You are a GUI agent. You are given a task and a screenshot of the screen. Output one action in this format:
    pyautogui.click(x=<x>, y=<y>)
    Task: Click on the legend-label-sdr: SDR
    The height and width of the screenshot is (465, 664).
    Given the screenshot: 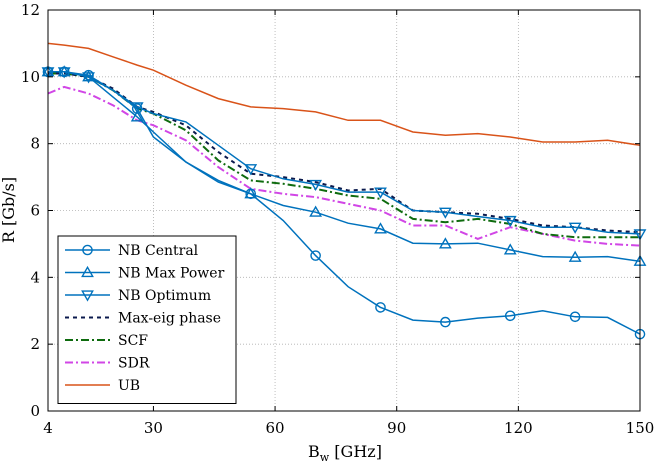 What is the action you would take?
    pyautogui.click(x=134, y=364)
    